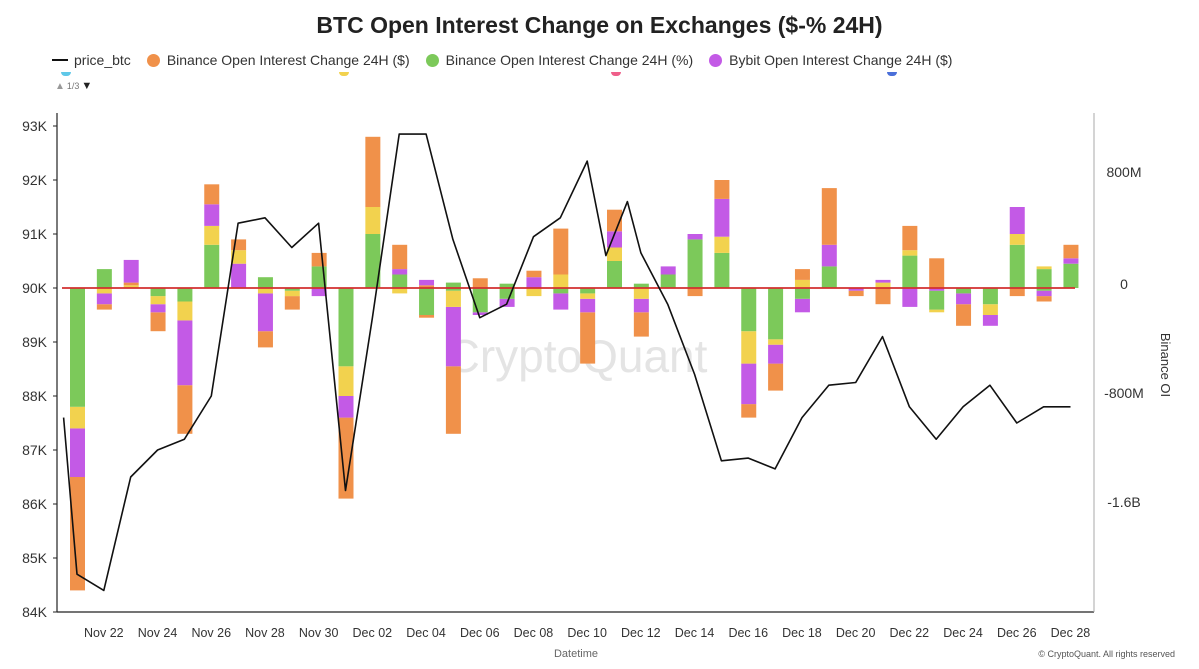 This screenshot has width=1199, height=669. What do you see at coordinates (1123, 172) in the screenshot?
I see `y2-tick-label: 800M` at bounding box center [1123, 172].